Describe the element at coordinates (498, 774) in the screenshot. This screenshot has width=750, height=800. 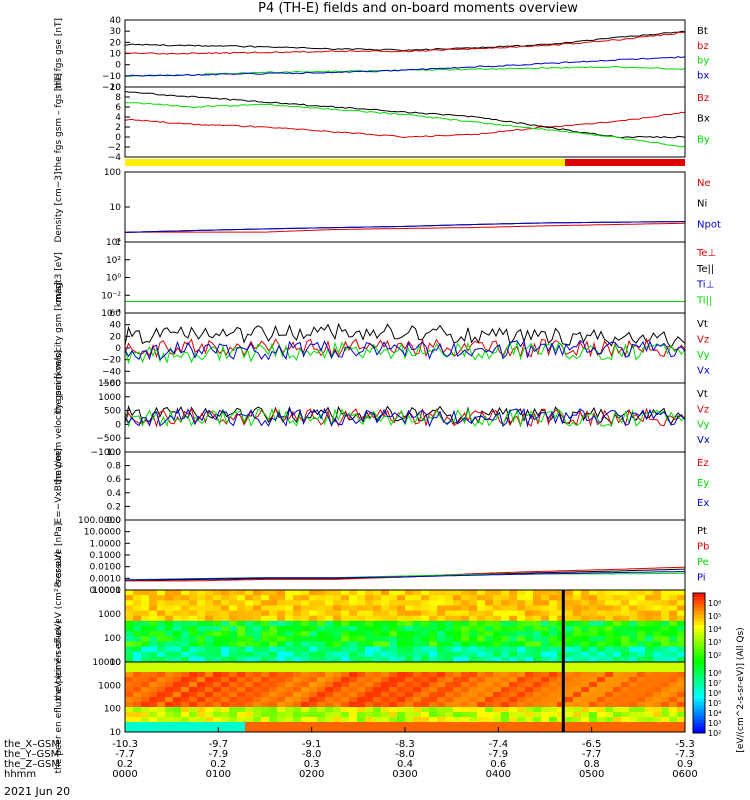
I see `xtick-label: 0400` at that location.